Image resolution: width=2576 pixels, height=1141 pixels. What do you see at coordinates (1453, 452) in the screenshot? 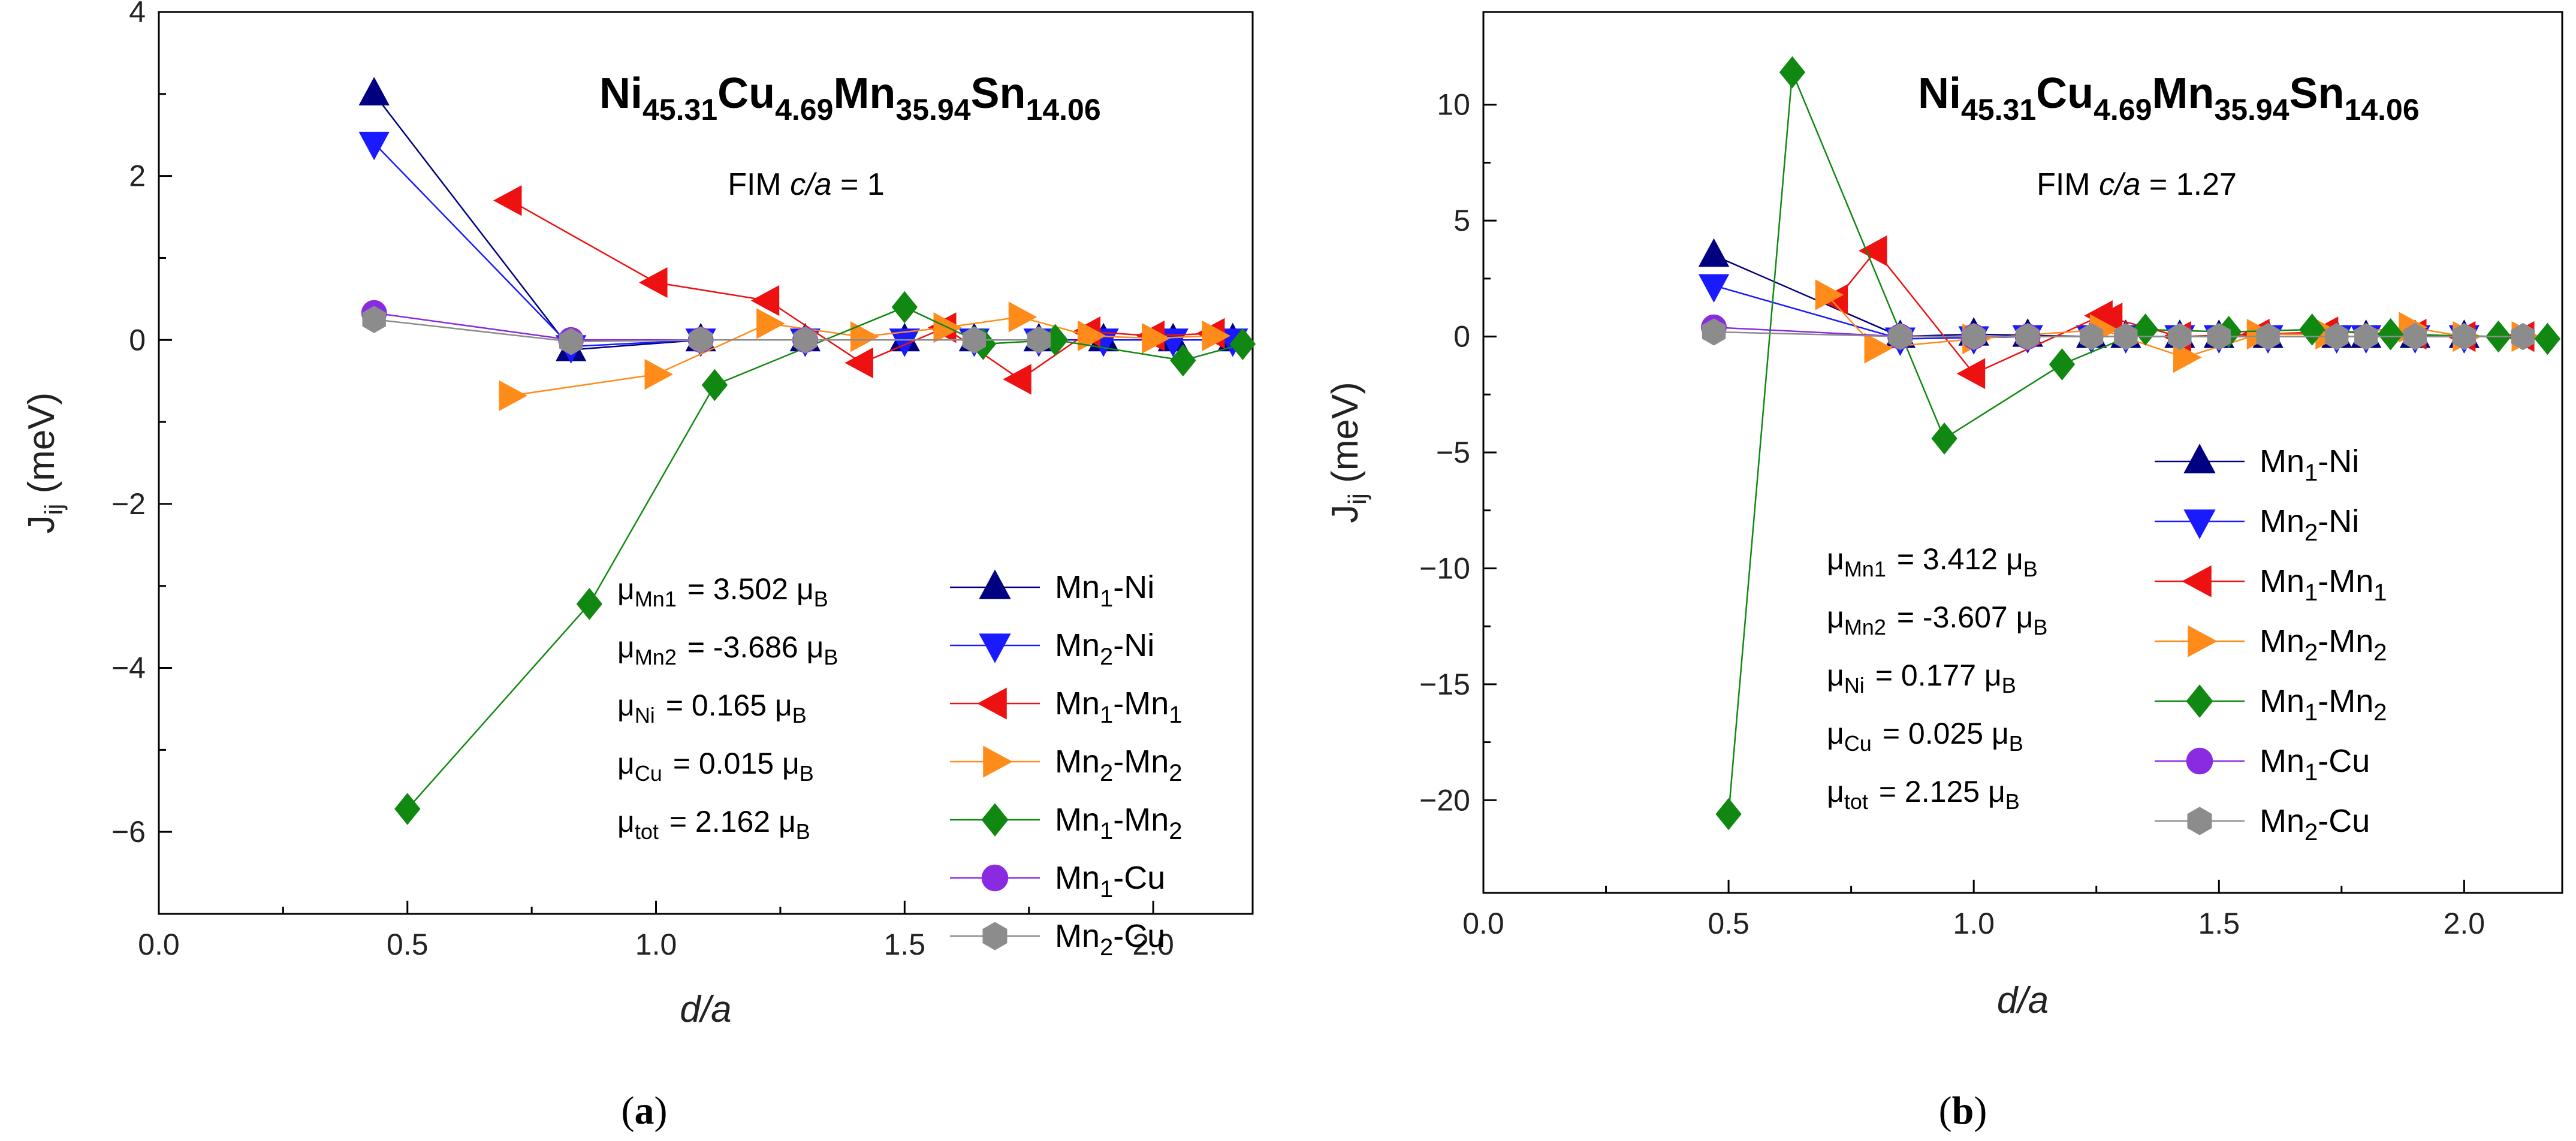
I see `y-tick-label: −5` at bounding box center [1453, 452].